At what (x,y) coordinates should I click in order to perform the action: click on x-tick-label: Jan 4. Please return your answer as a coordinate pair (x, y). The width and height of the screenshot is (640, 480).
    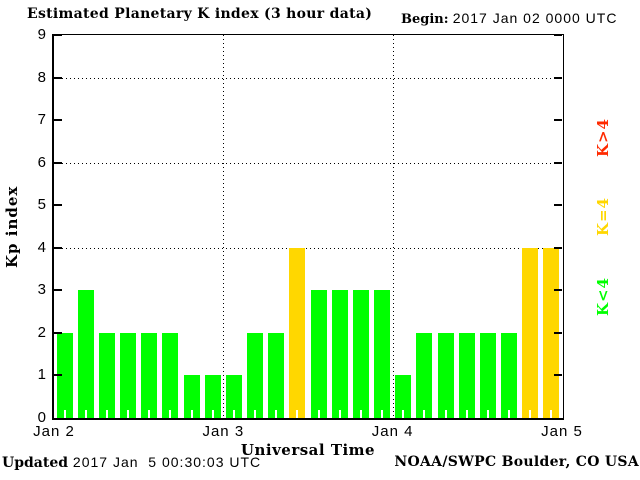
    Looking at the image, I should click on (392, 431).